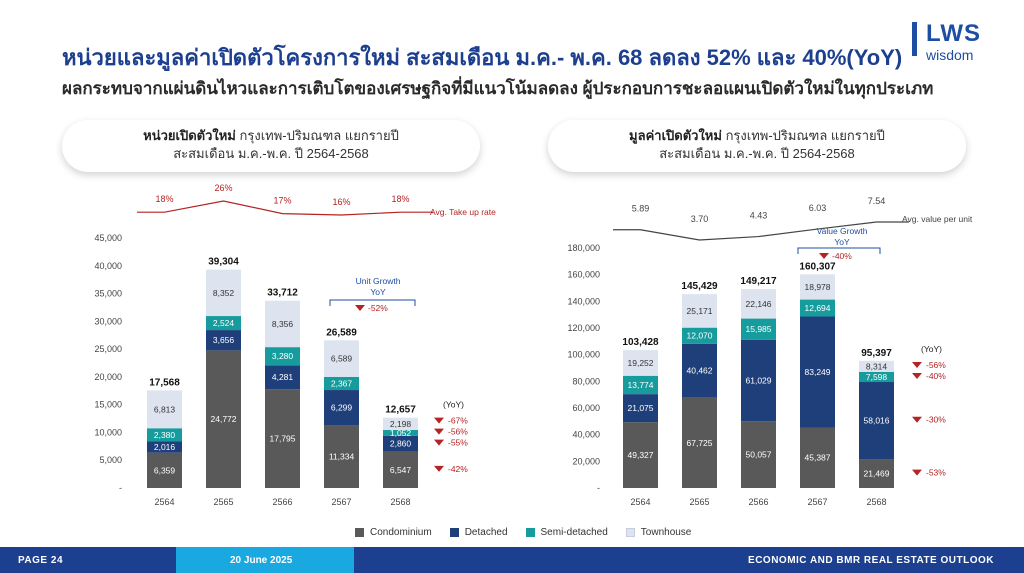 The height and width of the screenshot is (573, 1024). I want to click on chart1-ytick-label: 10,000, so click(108, 432).